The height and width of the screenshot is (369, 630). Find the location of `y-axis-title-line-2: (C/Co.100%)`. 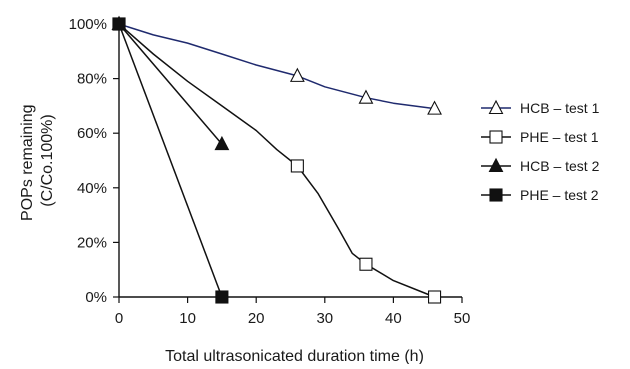

y-axis-title-line-2: (C/Co.100%) is located at coordinates (47, 160).